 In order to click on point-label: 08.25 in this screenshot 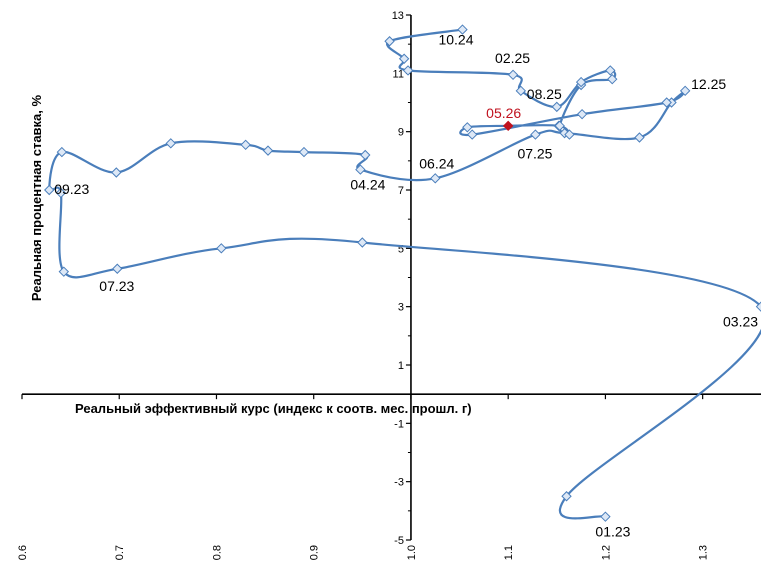, I will do `click(544, 94)`.